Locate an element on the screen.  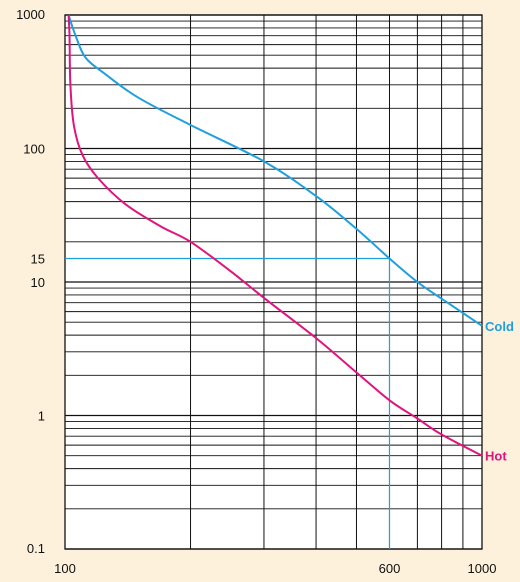
y-tick-label: 100 is located at coordinates (34, 149).